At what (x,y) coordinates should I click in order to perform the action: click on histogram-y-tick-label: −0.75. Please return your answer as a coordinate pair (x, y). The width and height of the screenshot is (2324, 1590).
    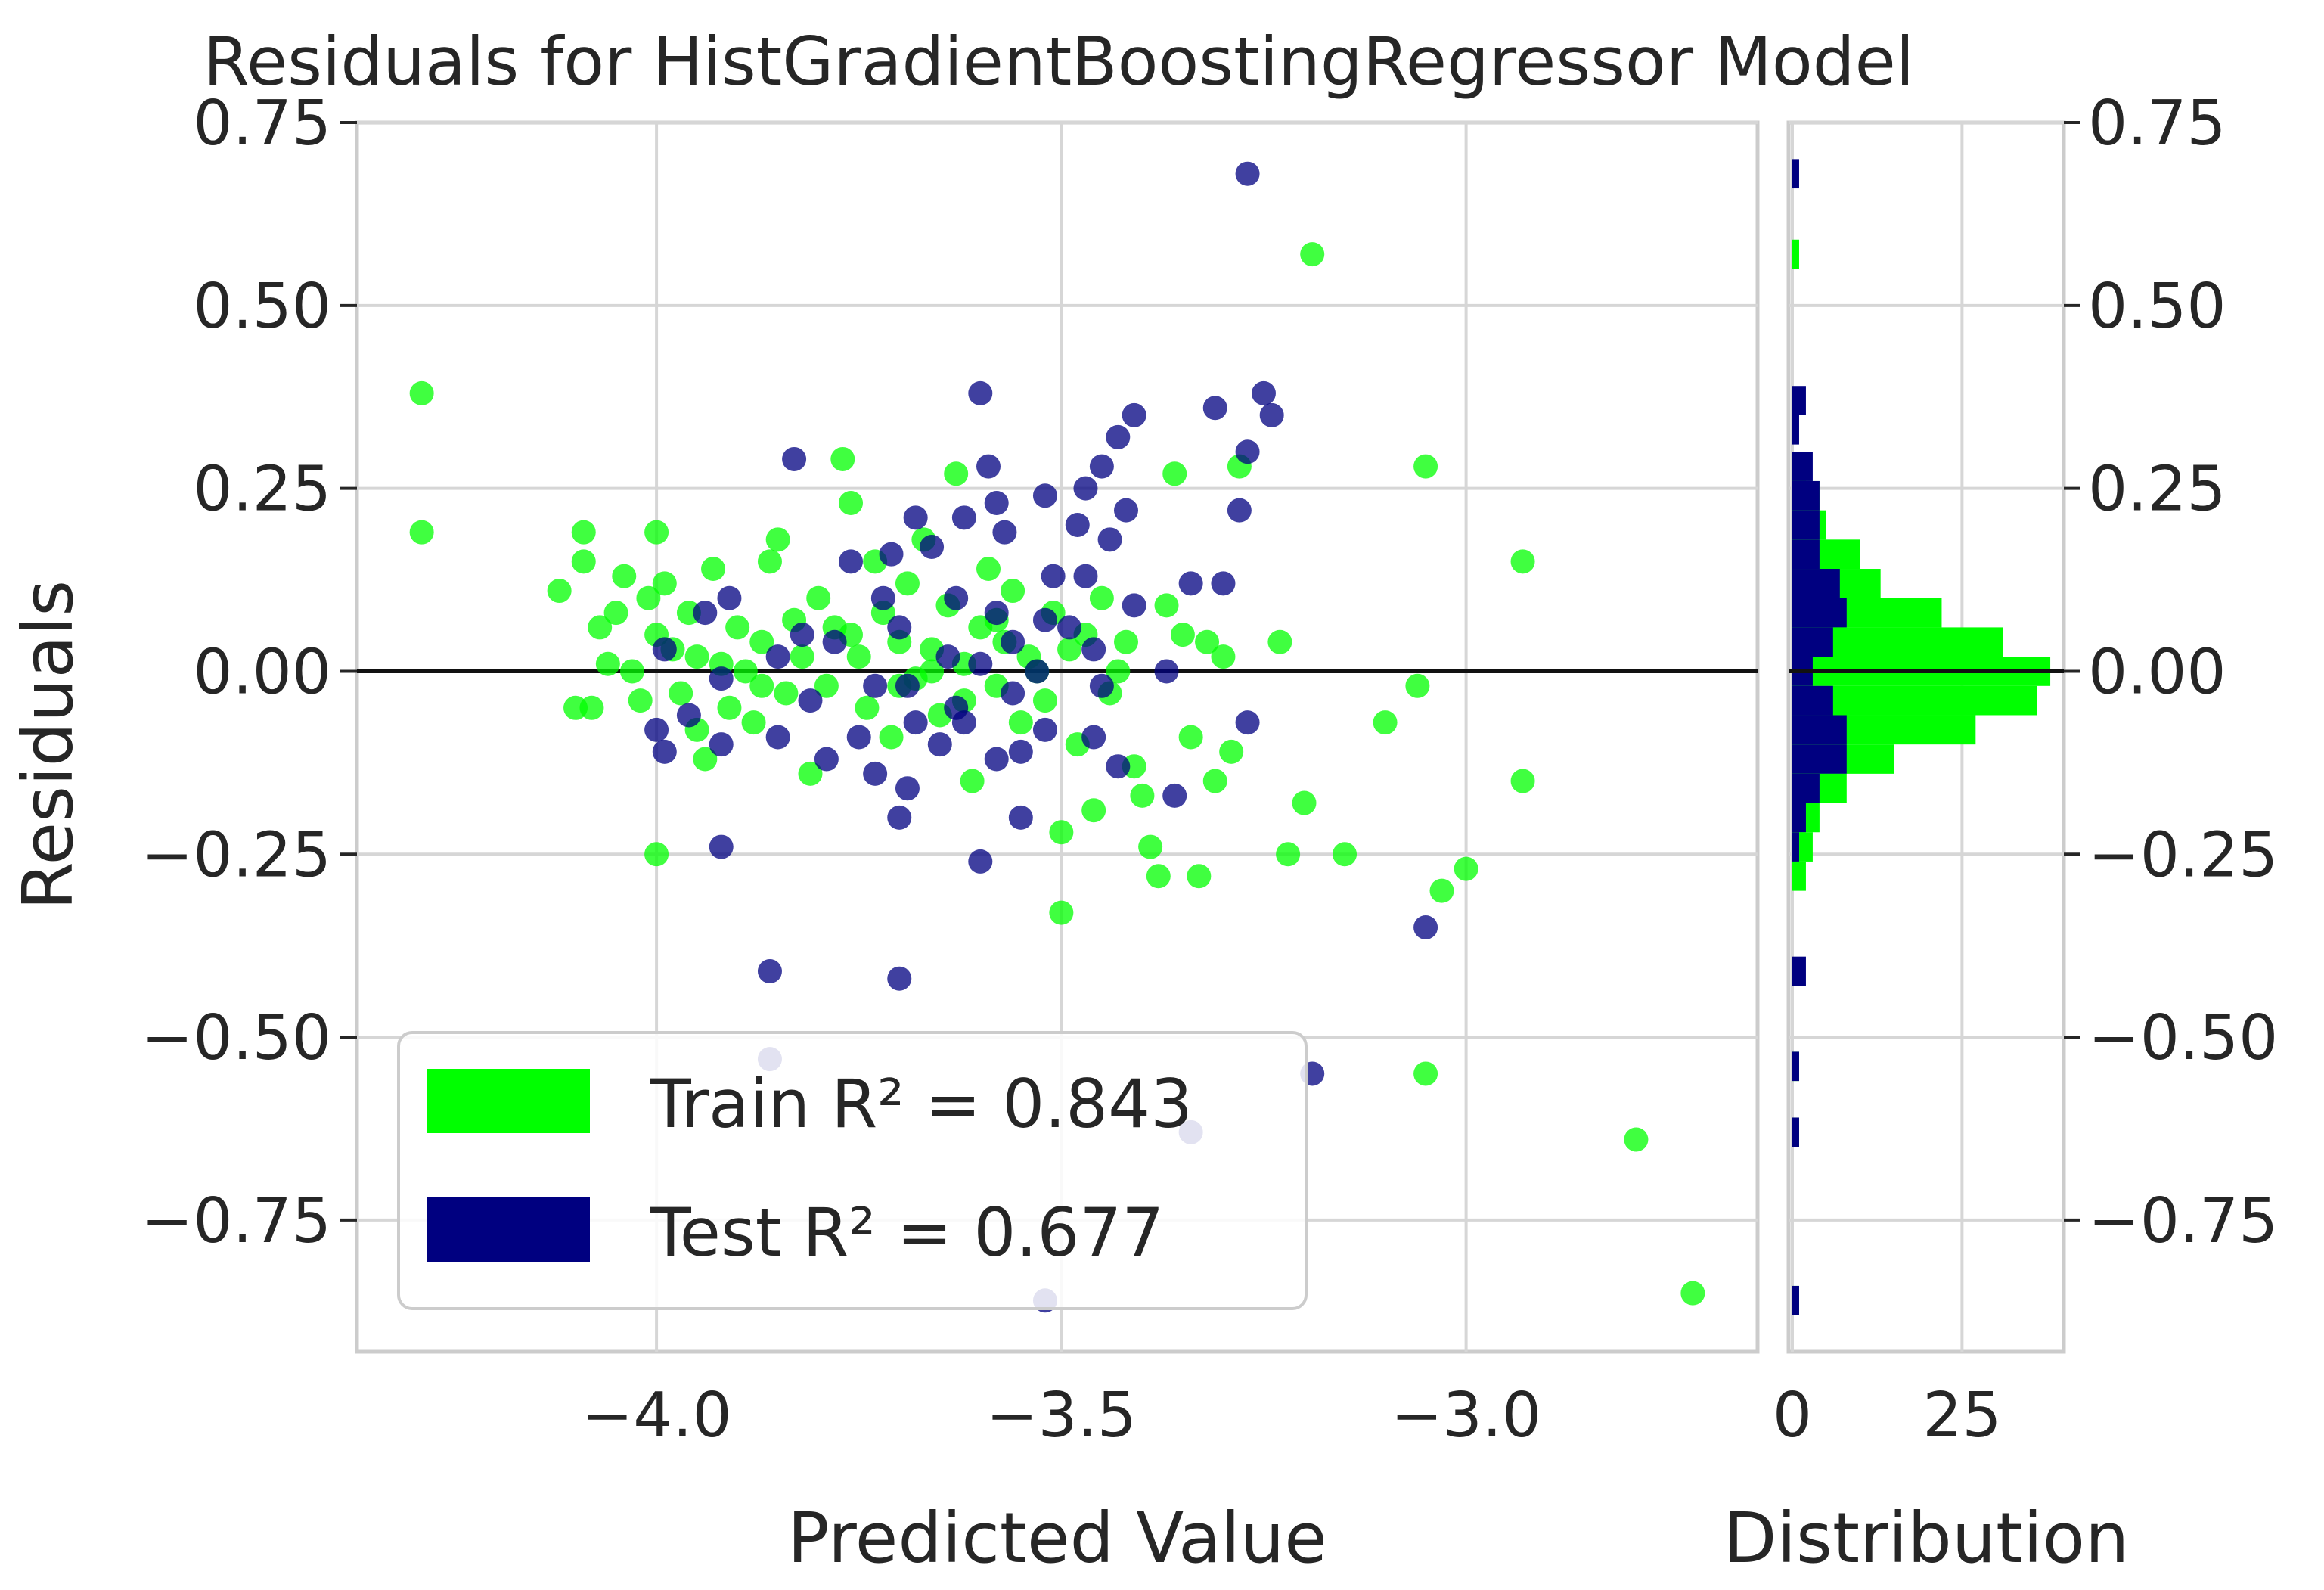
    Looking at the image, I should click on (2183, 1221).